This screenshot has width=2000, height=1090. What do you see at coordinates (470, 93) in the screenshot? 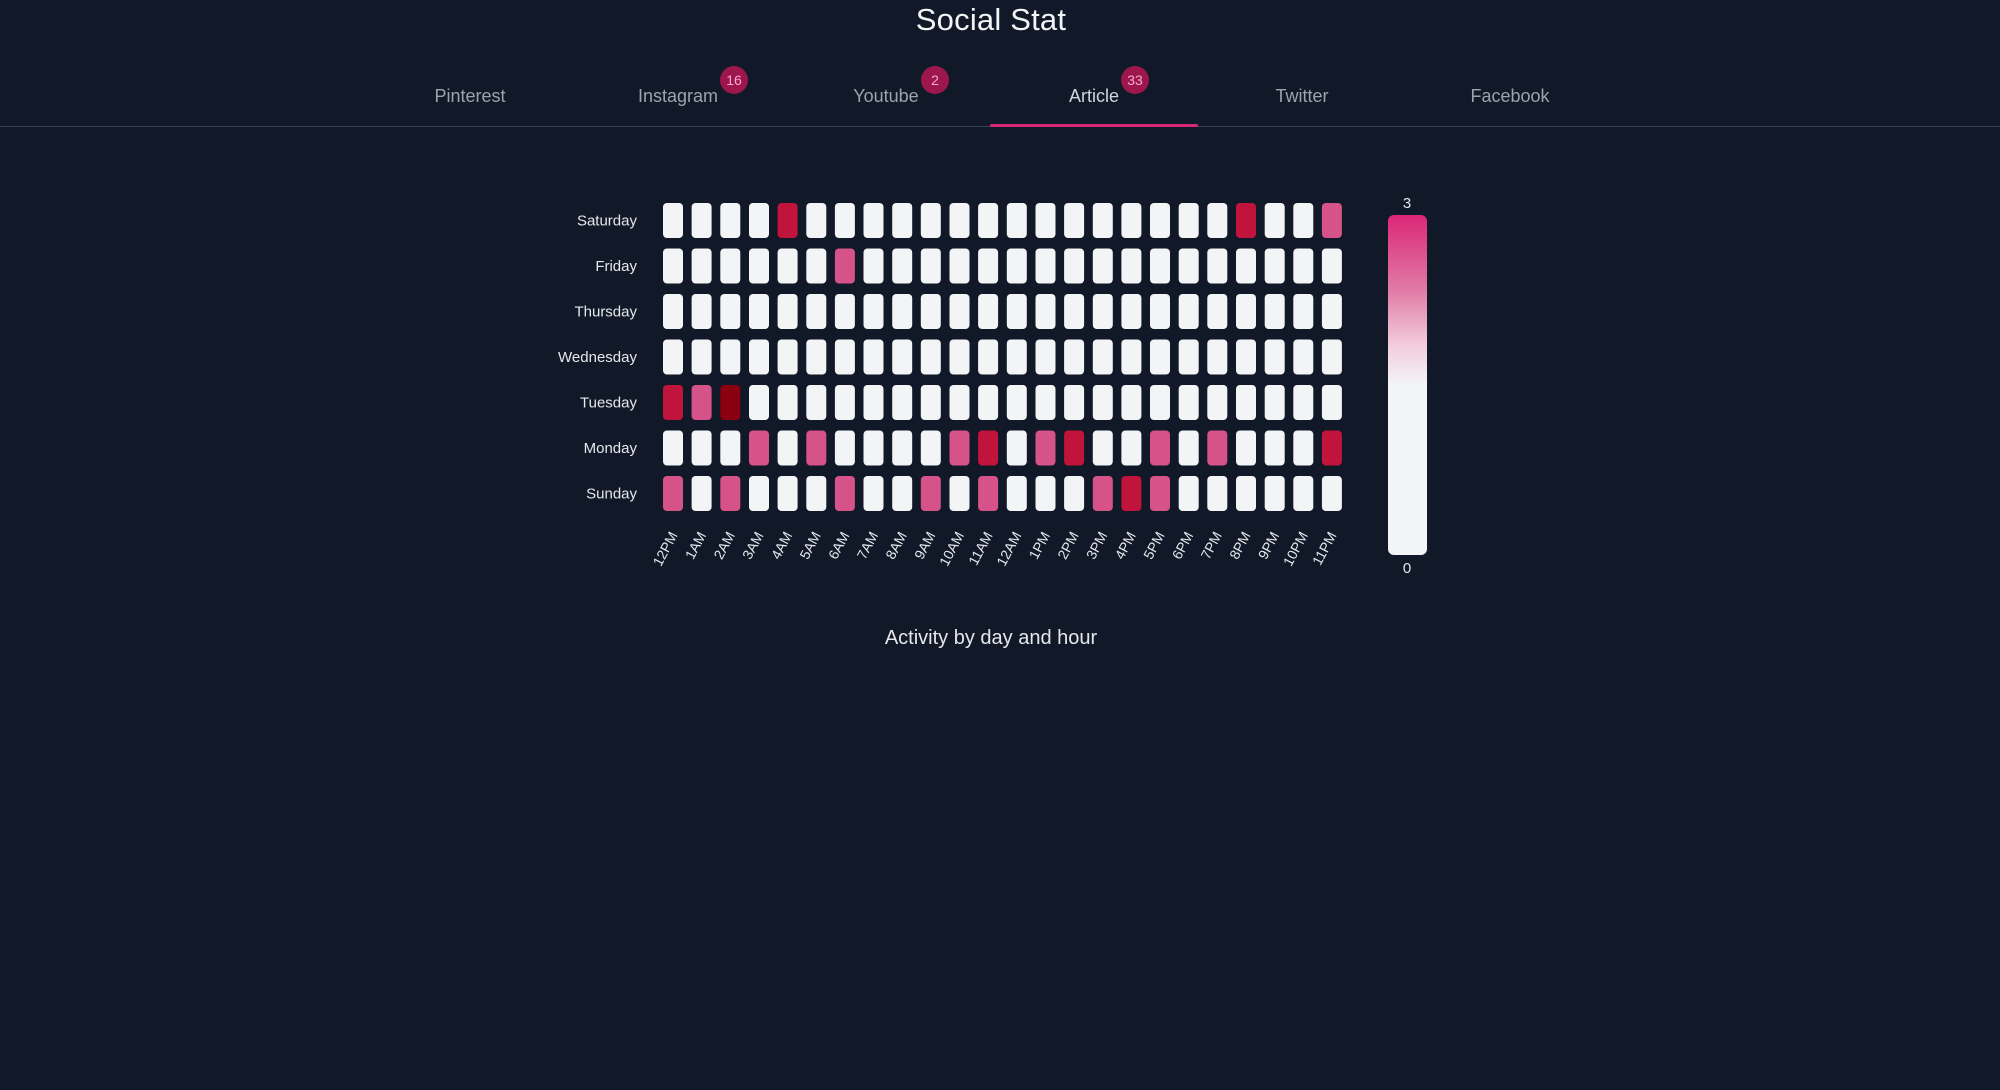
I see `tab-pinterest: Pinterest` at bounding box center [470, 93].